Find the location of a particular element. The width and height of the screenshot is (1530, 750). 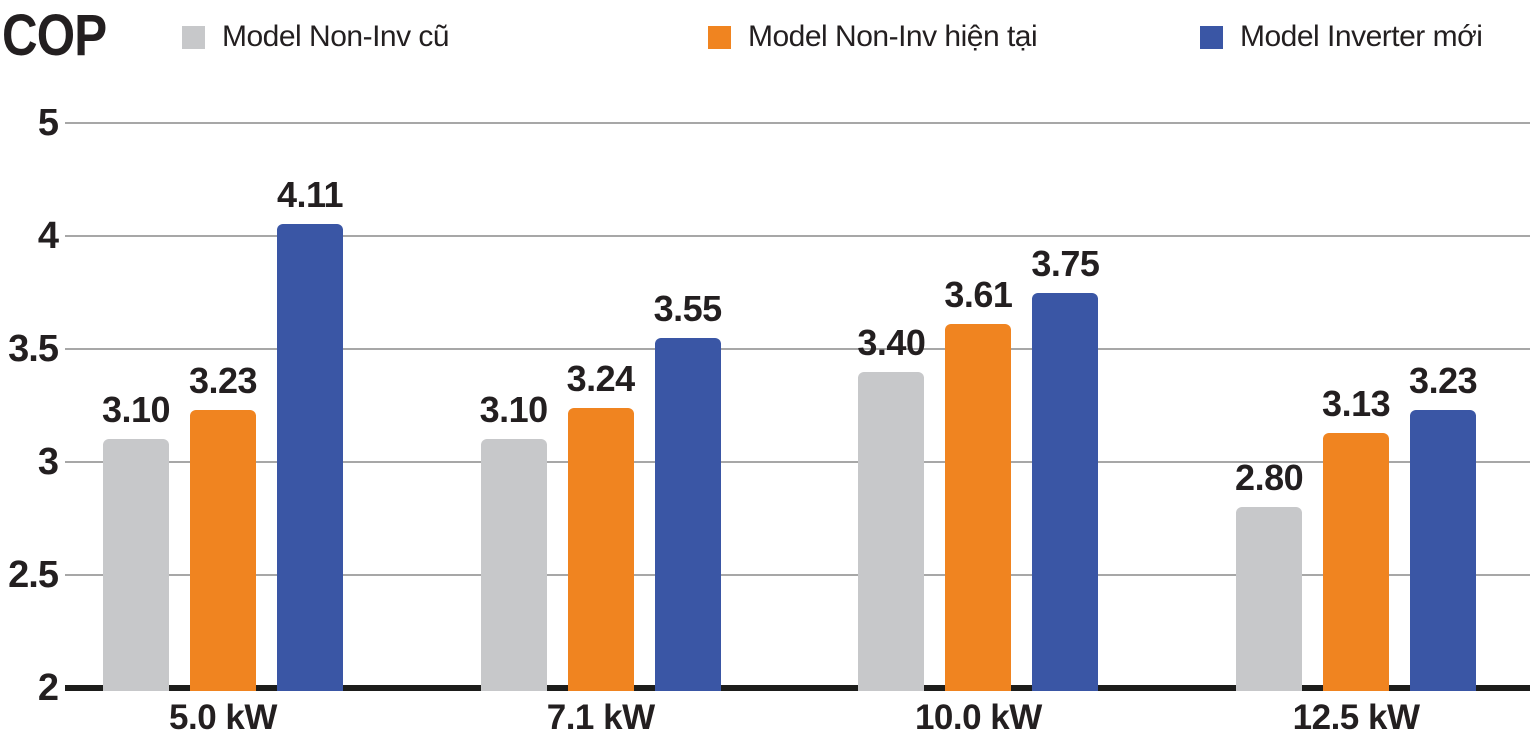

legend-label: Model Non-Inv cũ is located at coordinates (336, 36).